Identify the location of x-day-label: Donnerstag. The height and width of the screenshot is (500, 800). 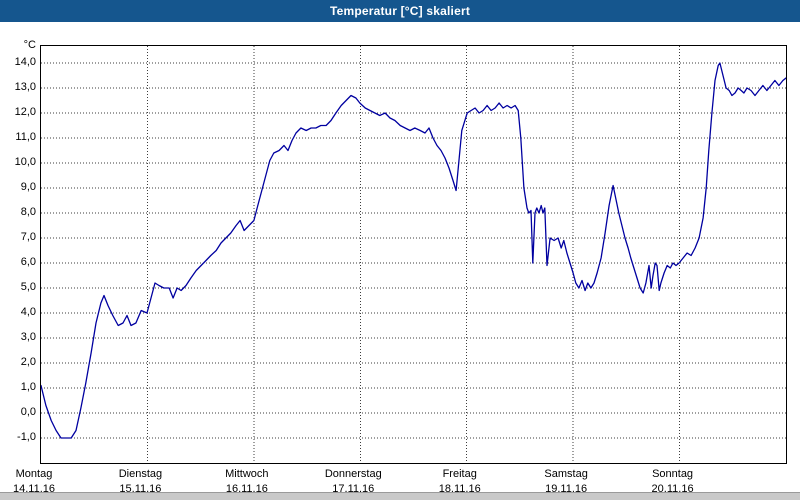
(353, 474).